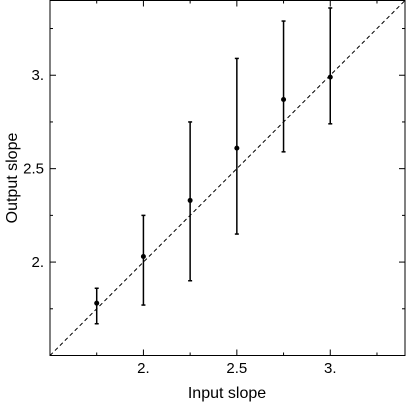  I want to click on x-tick-label: 2.5, so click(236, 368).